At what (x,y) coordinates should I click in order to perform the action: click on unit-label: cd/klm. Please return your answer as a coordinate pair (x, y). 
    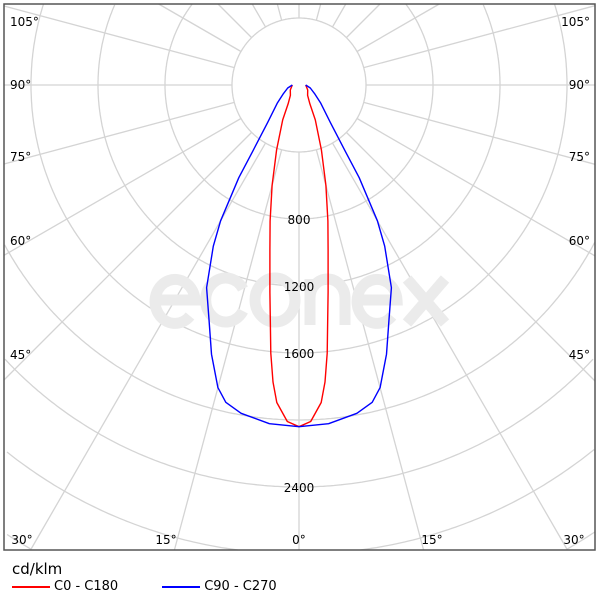
    Looking at the image, I should click on (37, 569).